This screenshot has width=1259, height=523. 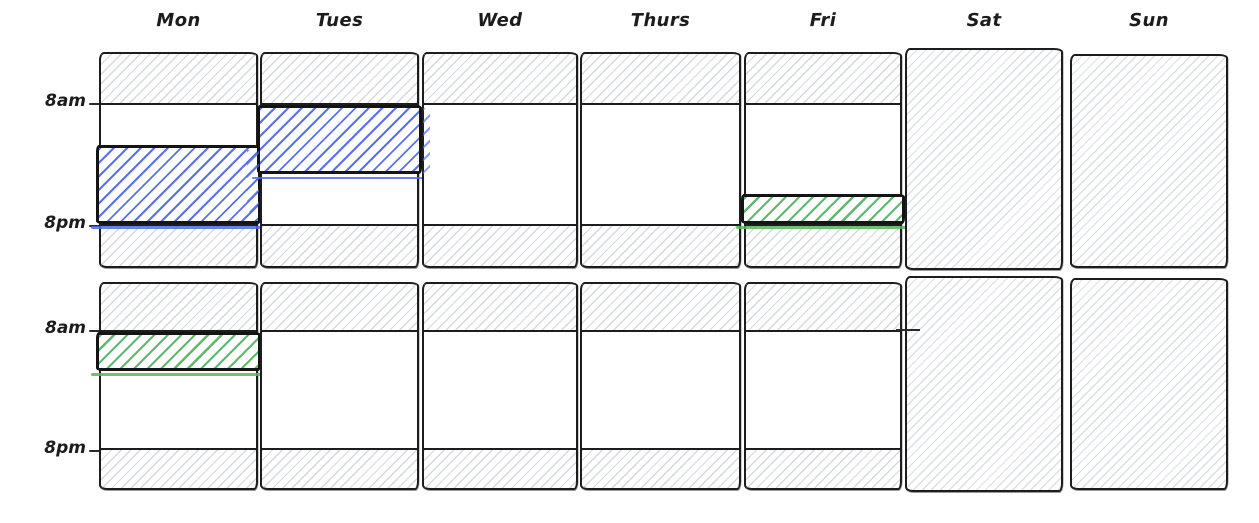 What do you see at coordinates (66, 448) in the screenshot?
I see `time-label-week2-8pm: 8pm` at bounding box center [66, 448].